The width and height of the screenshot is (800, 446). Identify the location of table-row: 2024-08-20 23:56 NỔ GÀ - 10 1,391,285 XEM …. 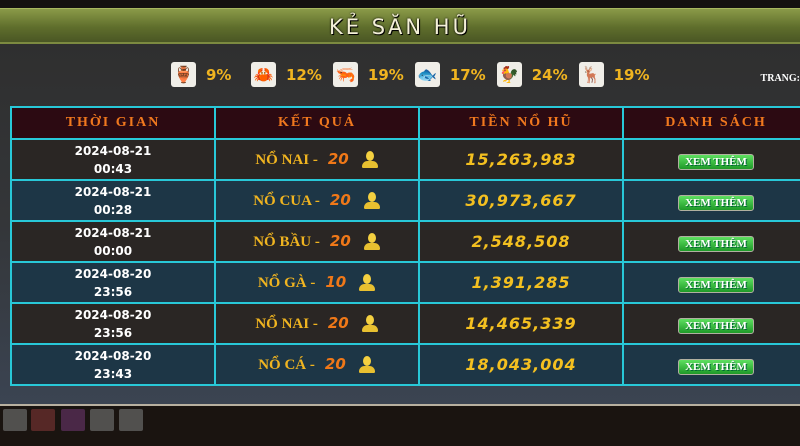
(405, 282).